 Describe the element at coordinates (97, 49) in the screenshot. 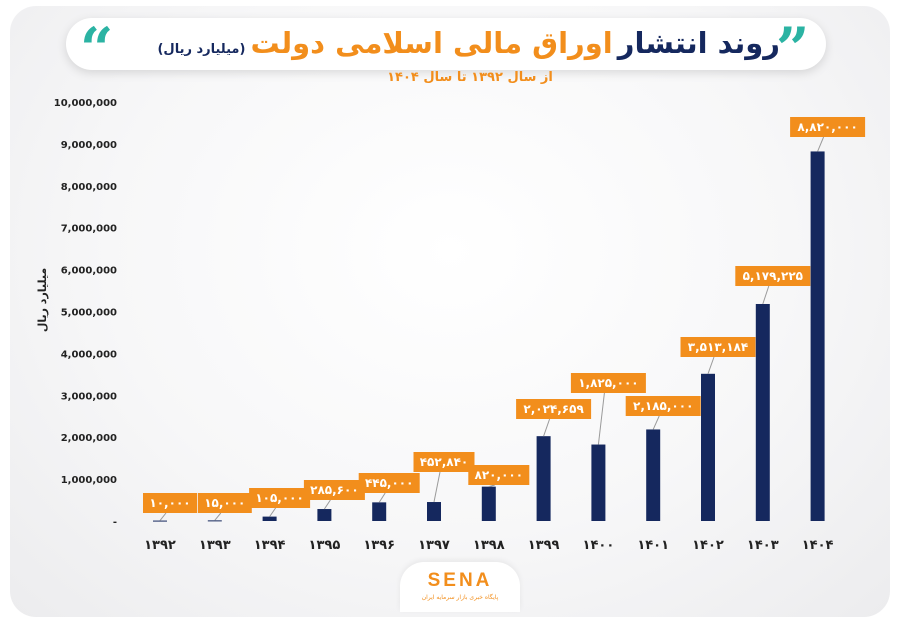

I see `quote-open-icon: “` at that location.